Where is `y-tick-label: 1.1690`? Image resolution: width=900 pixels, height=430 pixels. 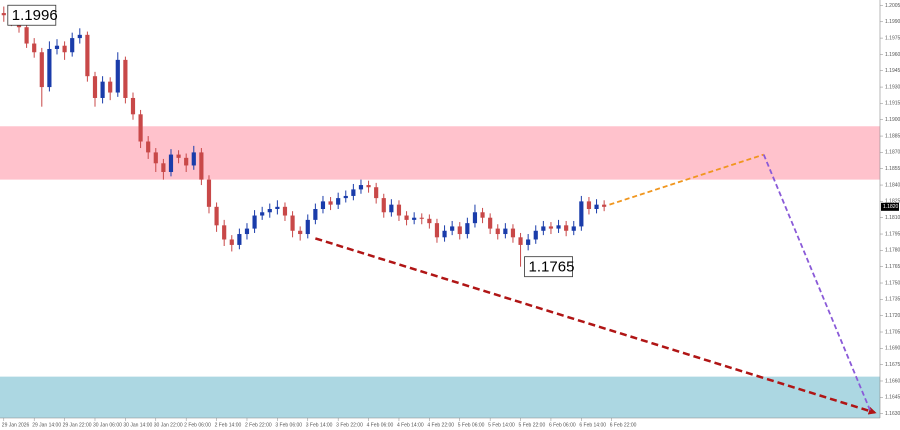 y-tick-label: 1.1690 is located at coordinates (892, 349).